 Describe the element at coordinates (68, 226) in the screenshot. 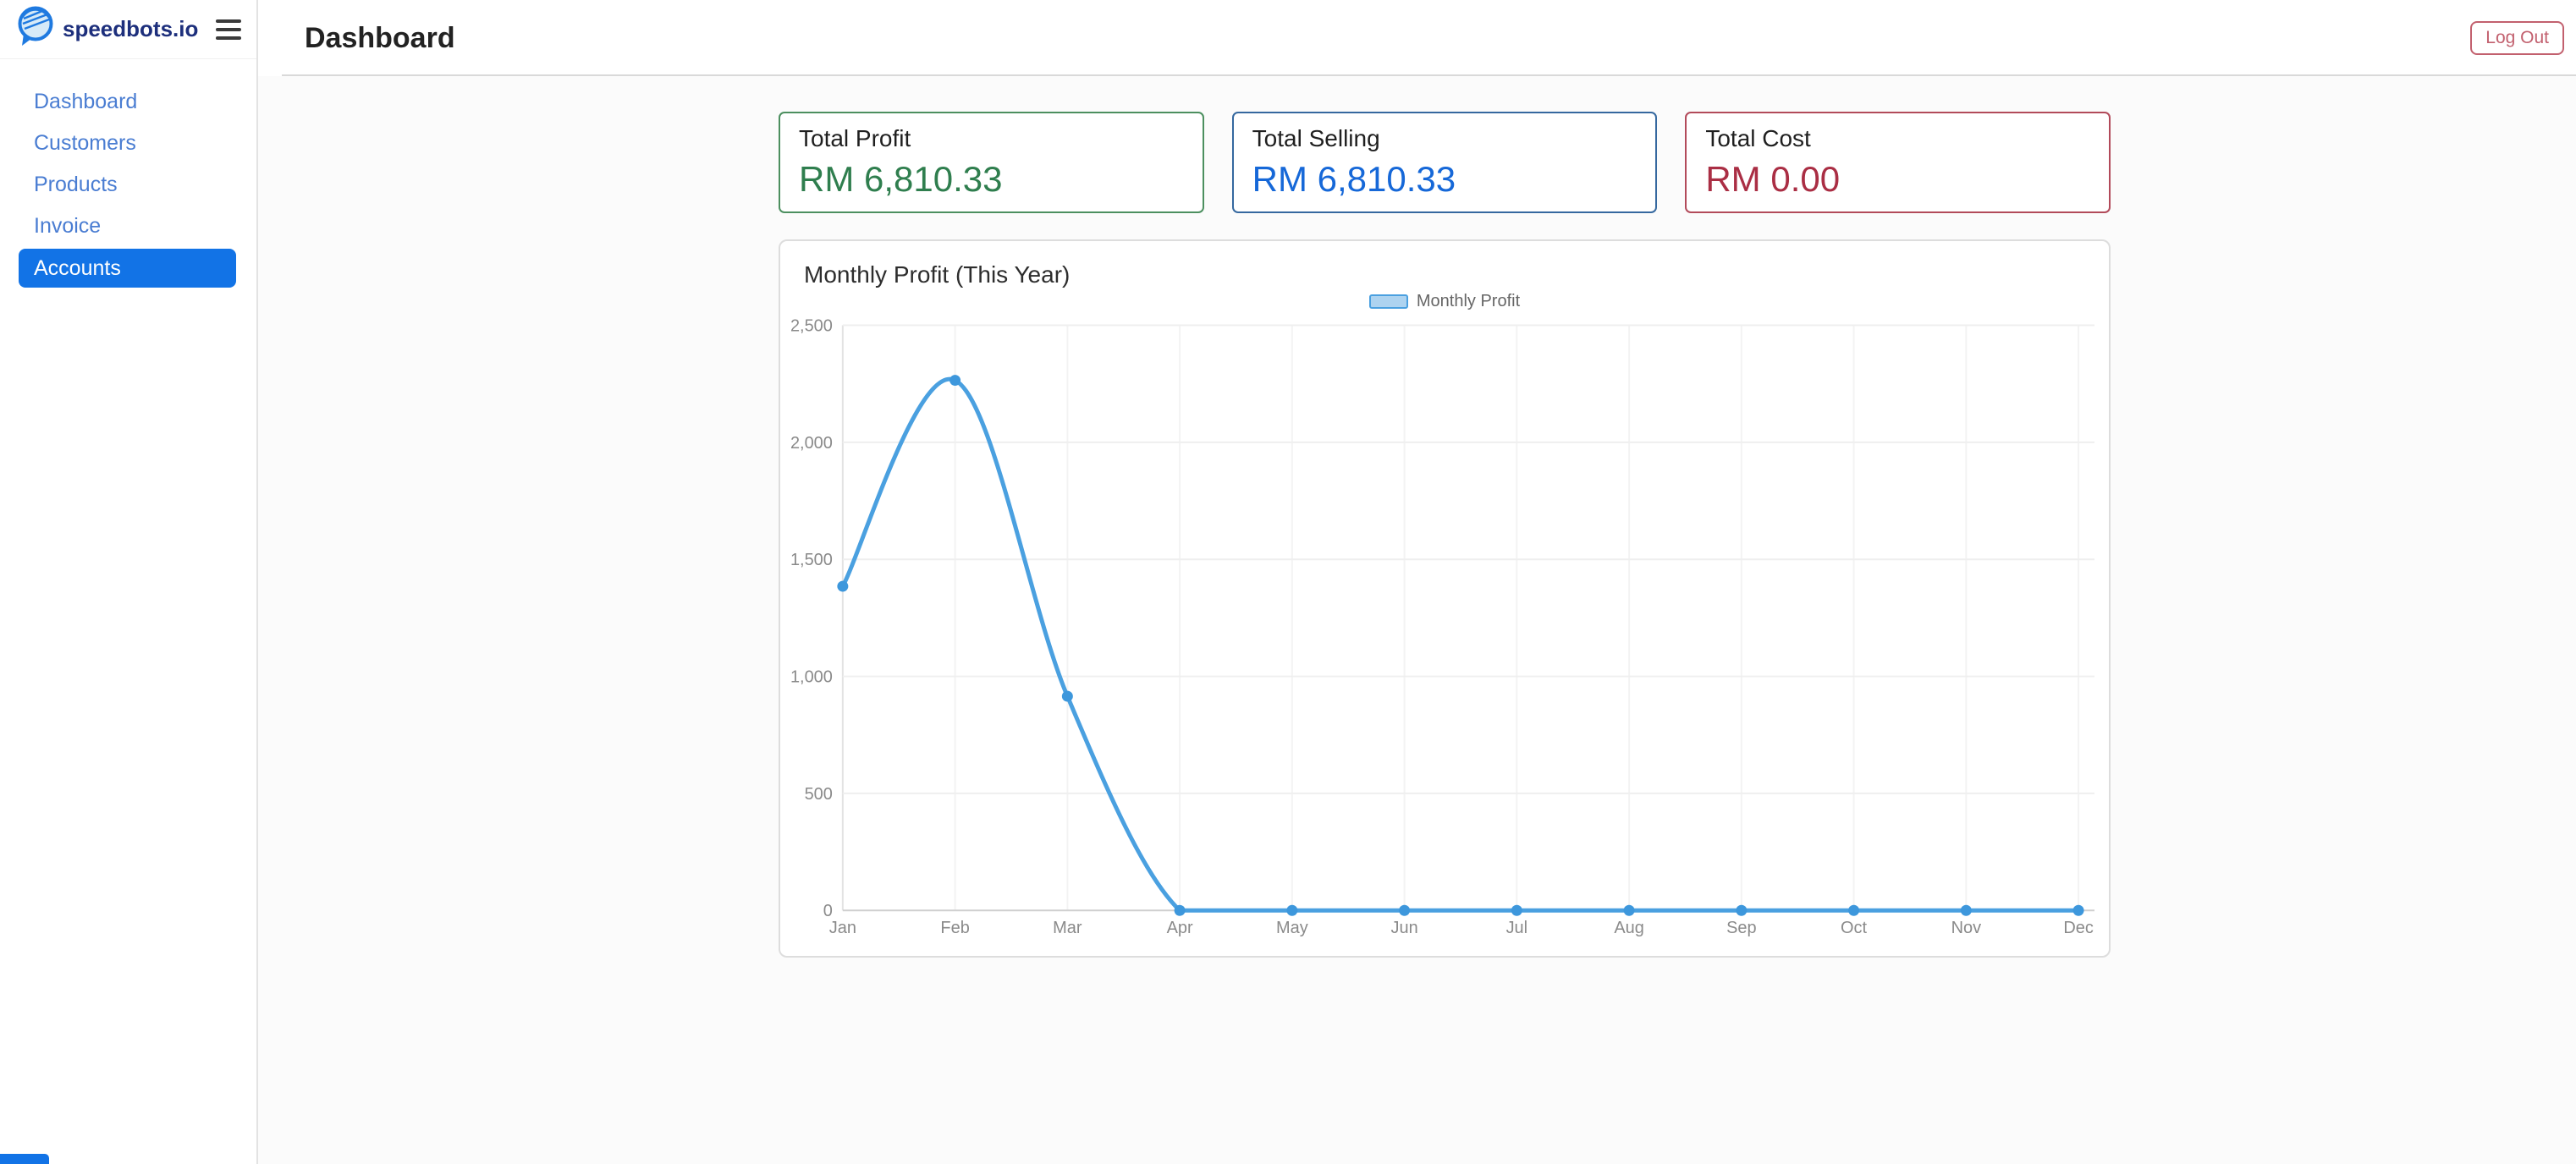

I see `sidebar-item-invoice: Invoice` at that location.